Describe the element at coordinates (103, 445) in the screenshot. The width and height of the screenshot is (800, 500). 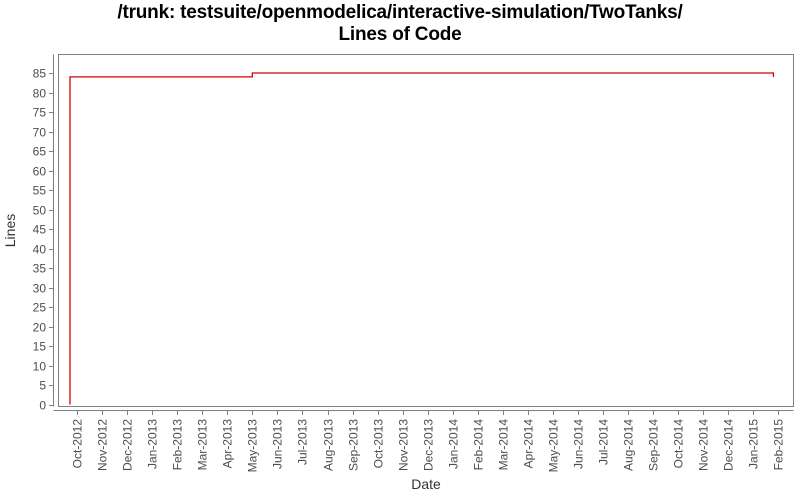
I see `x-axis-tick-label: Nov-2012` at that location.